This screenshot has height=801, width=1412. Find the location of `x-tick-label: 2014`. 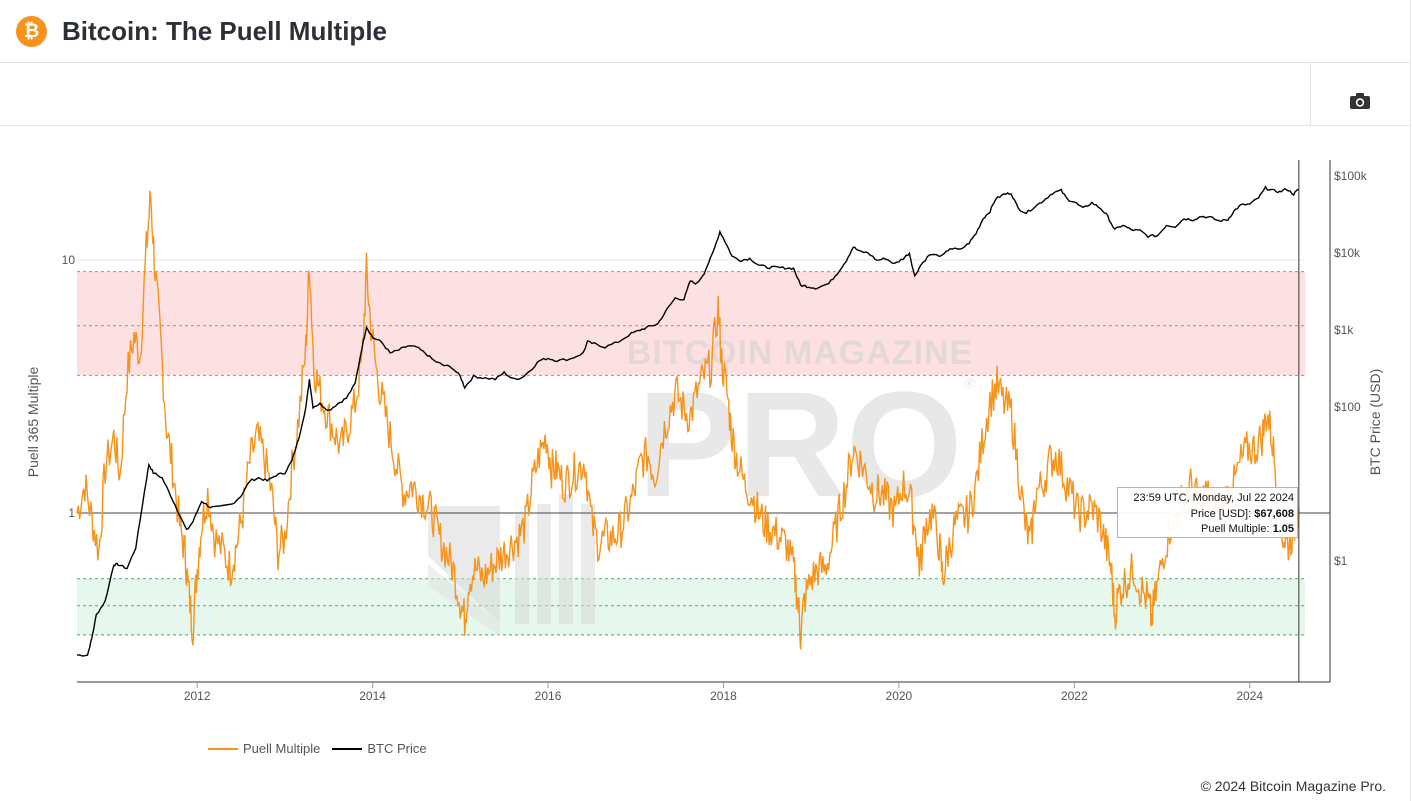

x-tick-label: 2014 is located at coordinates (372, 696).